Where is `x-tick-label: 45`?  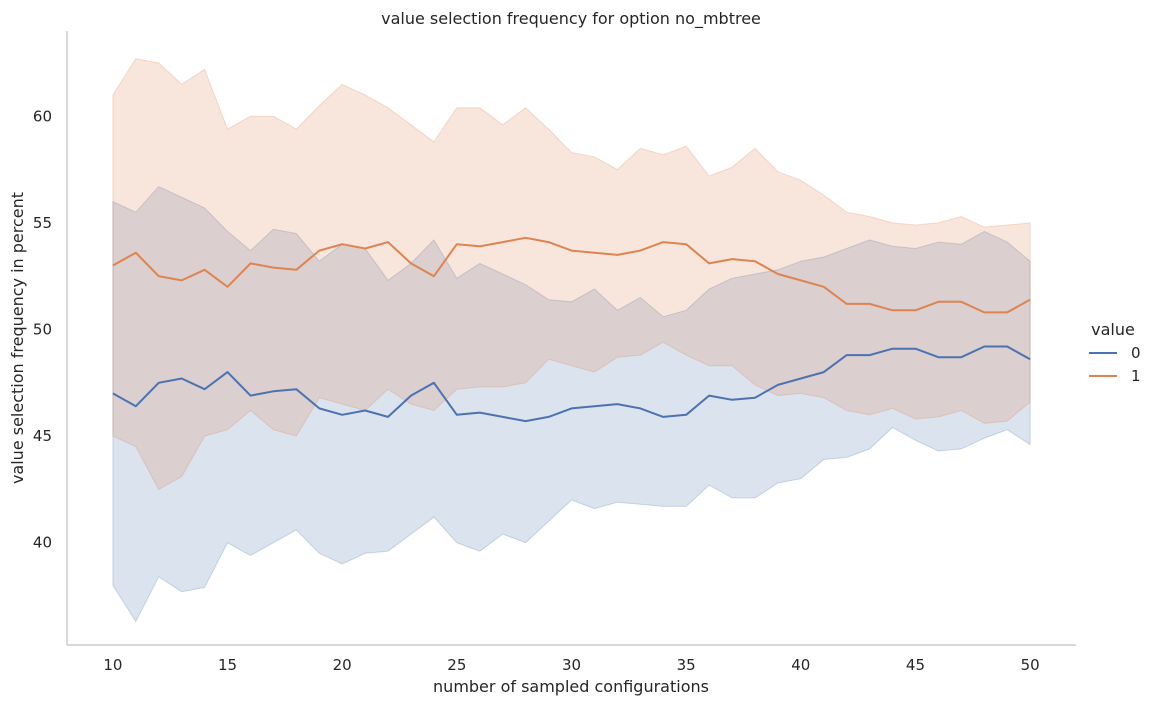
x-tick-label: 45 is located at coordinates (915, 665).